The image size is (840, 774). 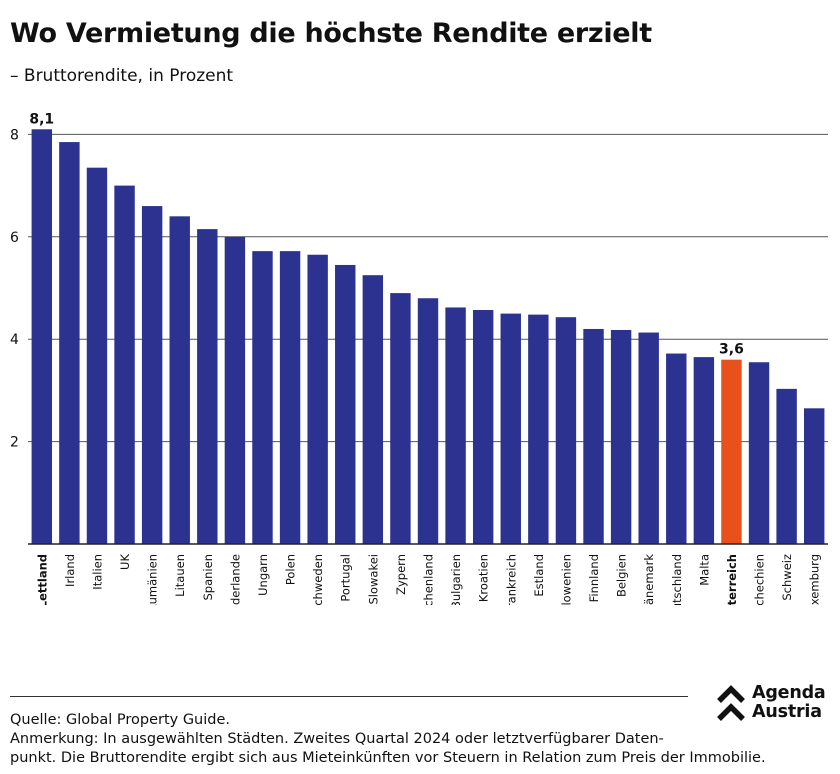 What do you see at coordinates (207, 386) in the screenshot?
I see `bar-spanien` at bounding box center [207, 386].